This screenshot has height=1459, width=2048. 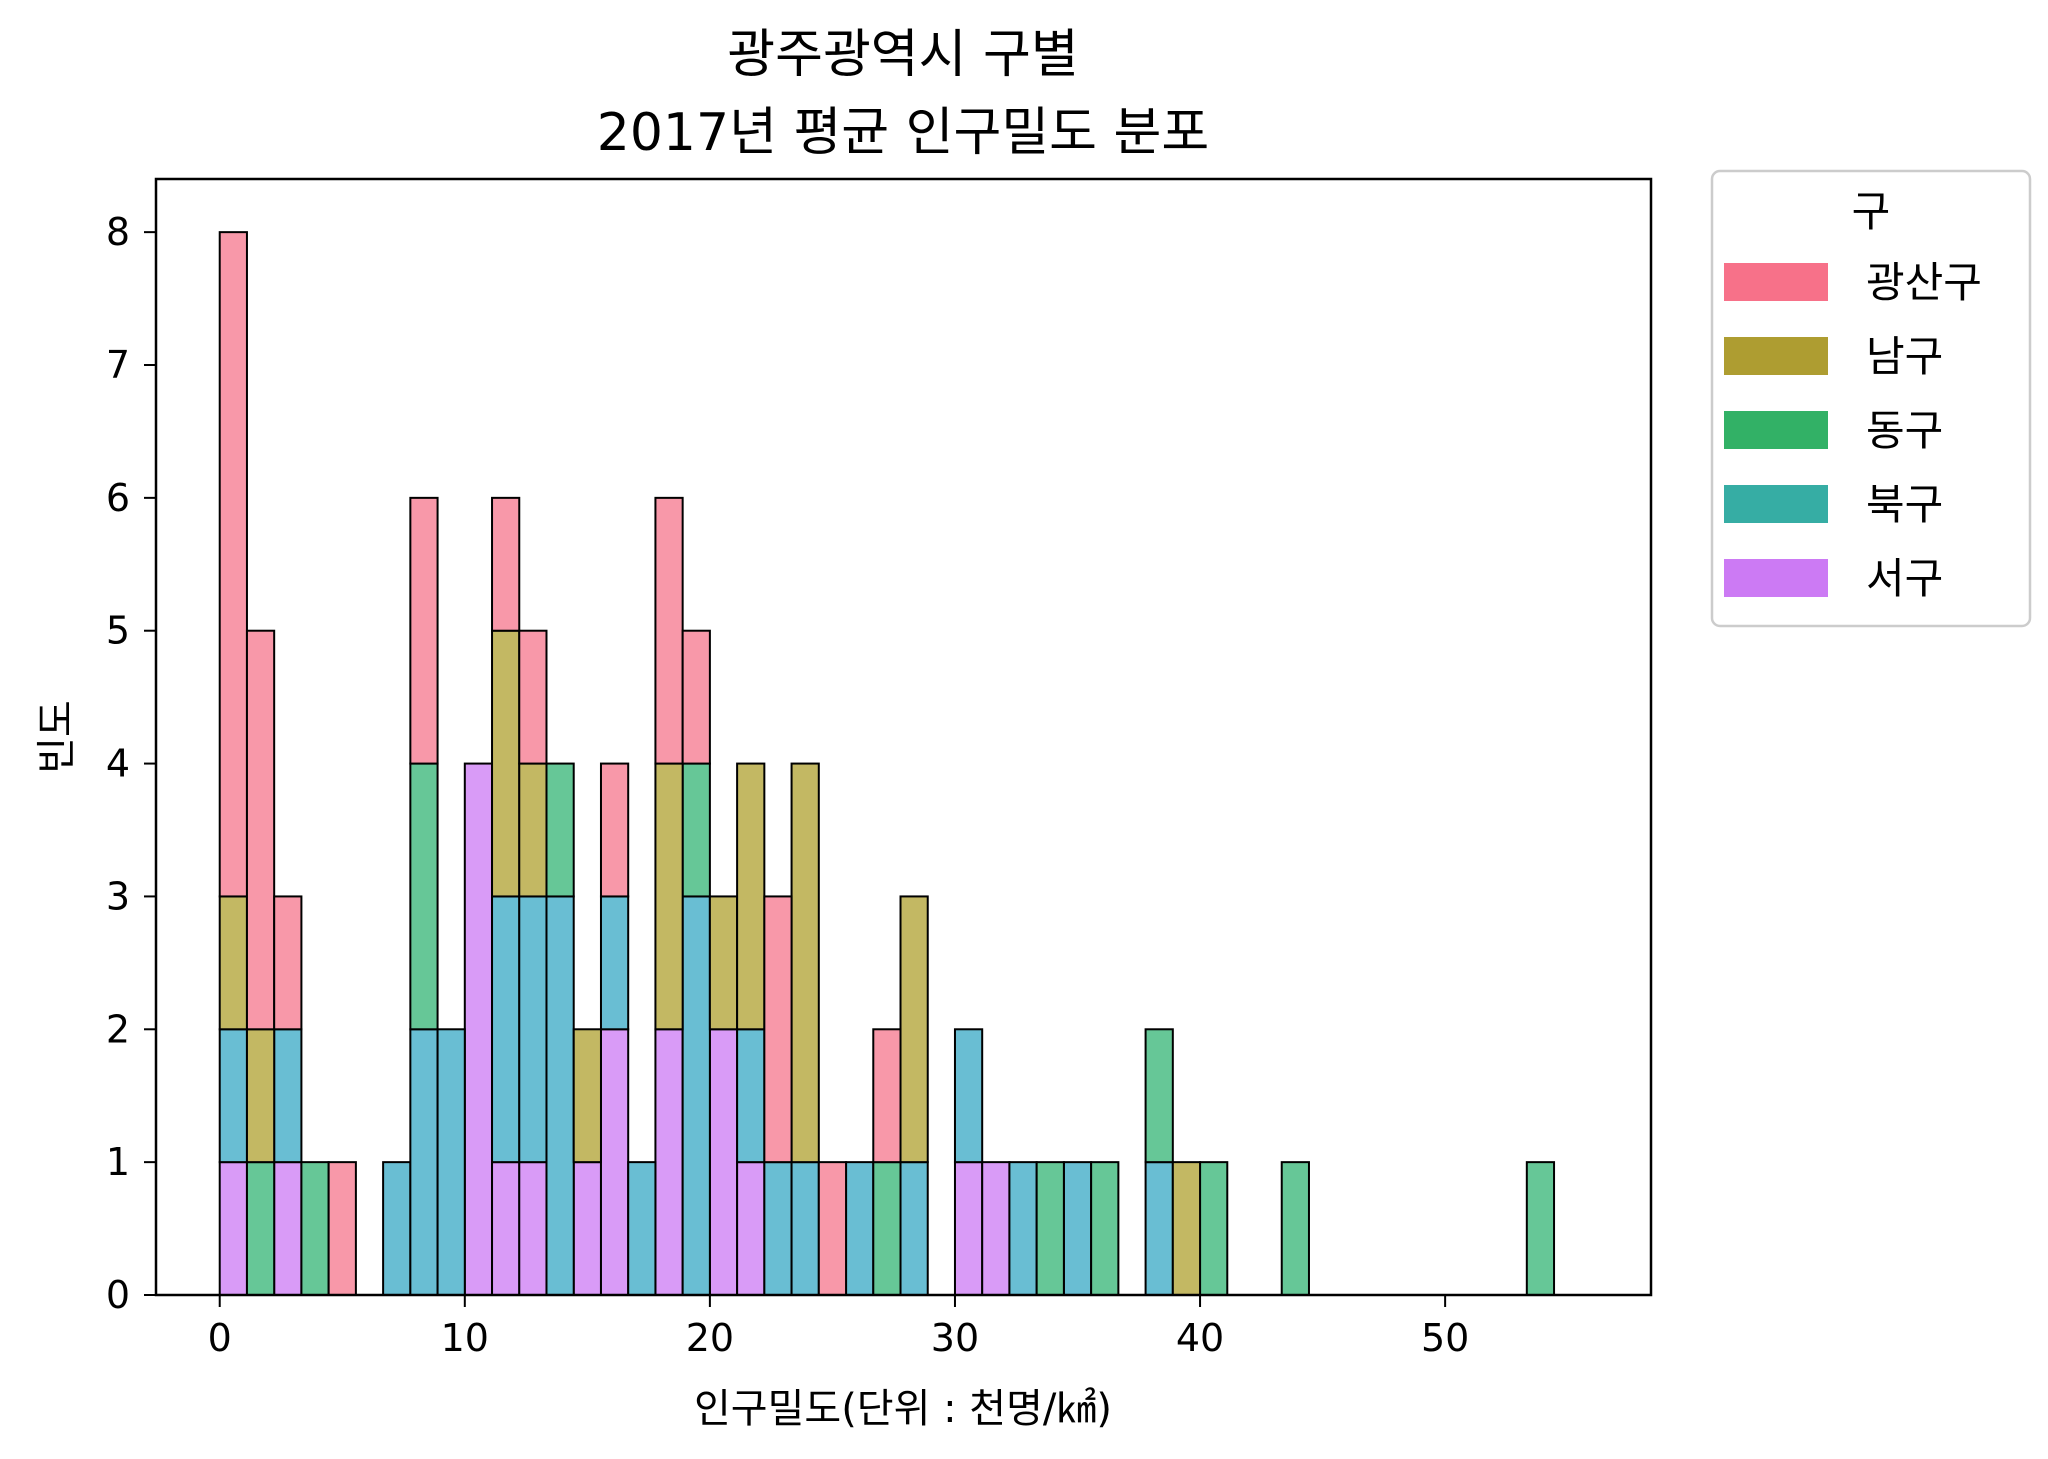 What do you see at coordinates (118, 896) in the screenshot?
I see `y-tick-label-3: 3` at bounding box center [118, 896].